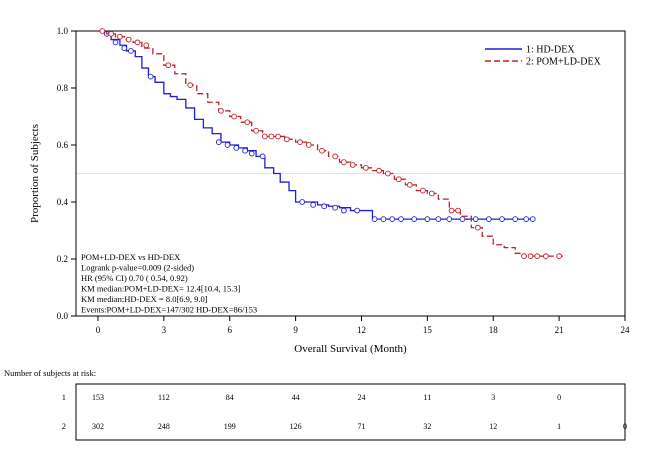  Describe the element at coordinates (550, 50) in the screenshot. I see `legend-label-series-1: 1: HD-DEX` at that location.